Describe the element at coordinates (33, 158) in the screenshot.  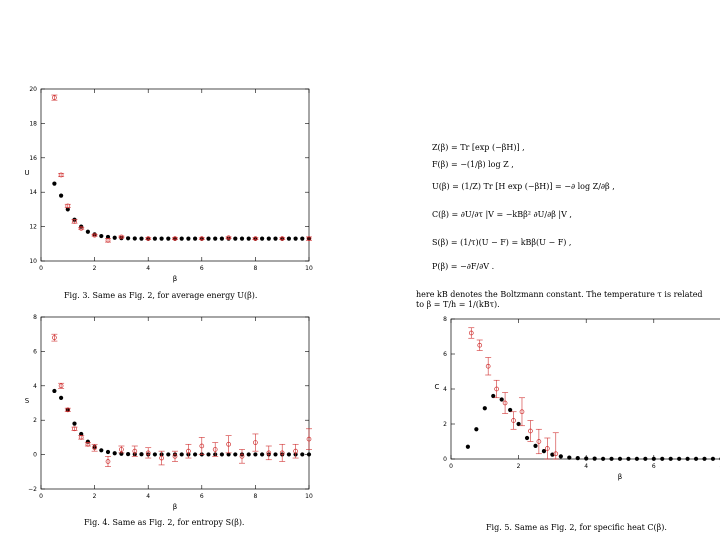
I see `y-tick-label: 16` at that location.